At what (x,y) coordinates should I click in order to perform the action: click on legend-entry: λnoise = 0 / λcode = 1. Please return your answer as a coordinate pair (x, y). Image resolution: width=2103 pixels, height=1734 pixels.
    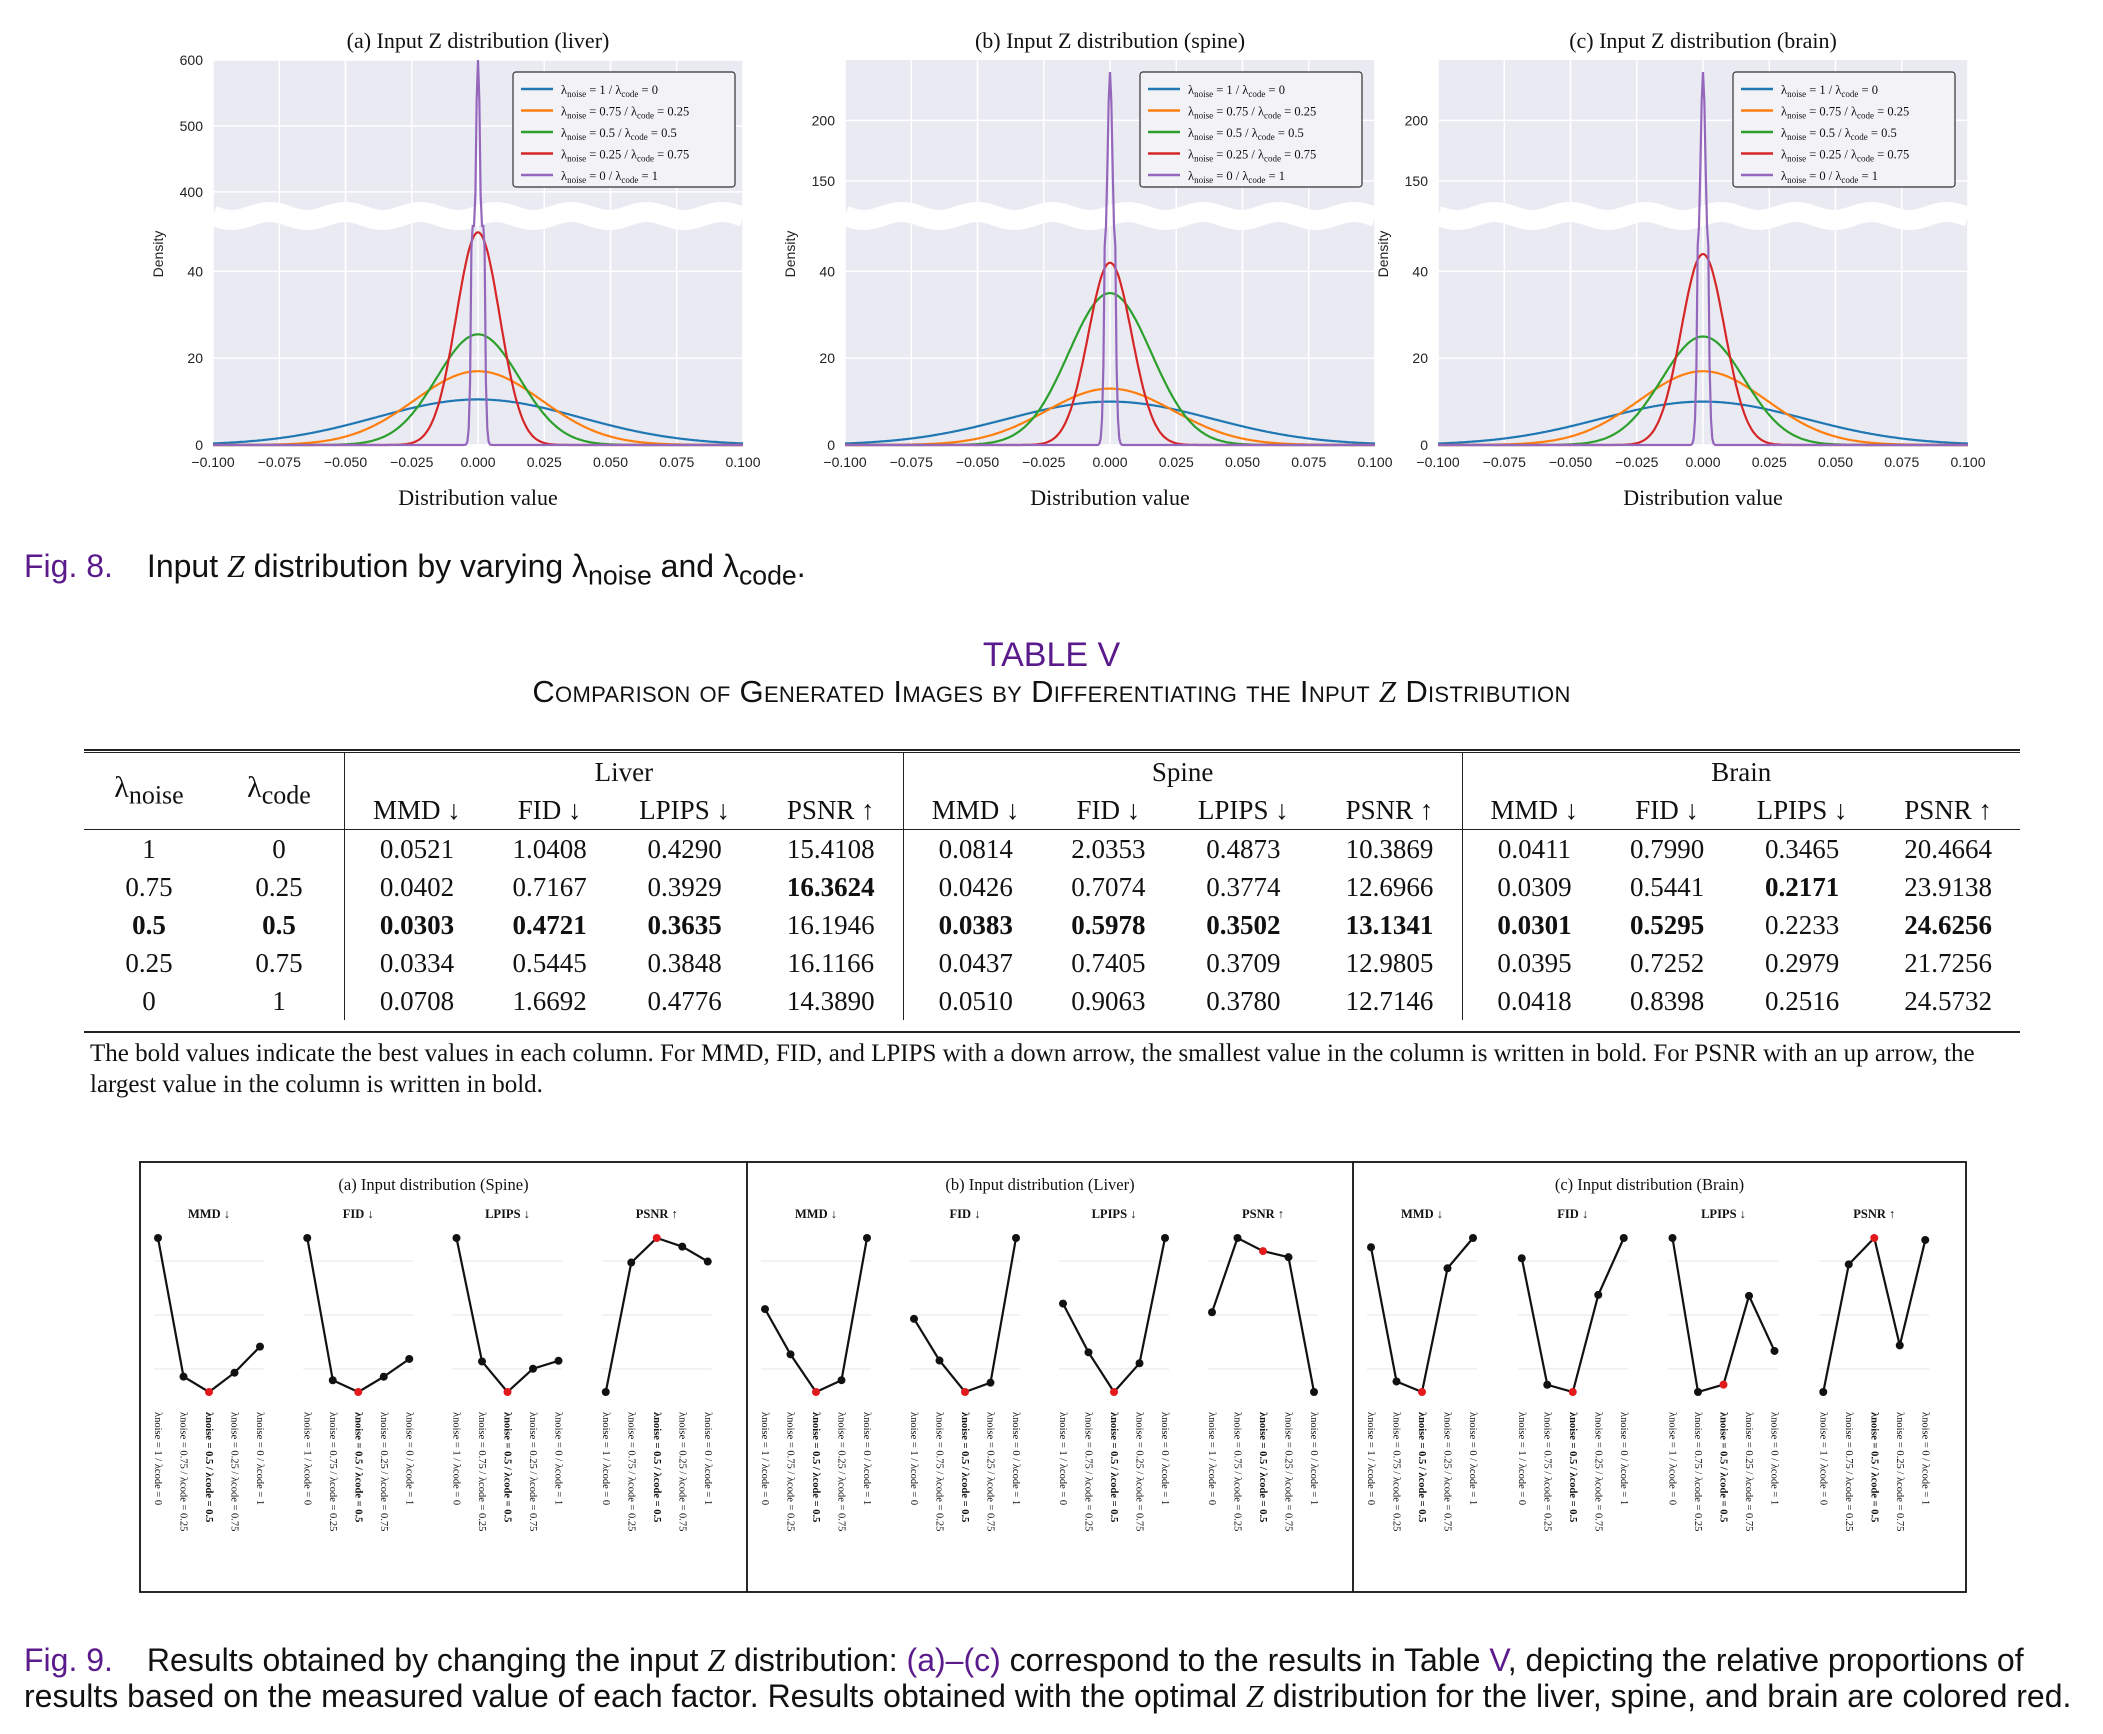
    Looking at the image, I should click on (1829, 177).